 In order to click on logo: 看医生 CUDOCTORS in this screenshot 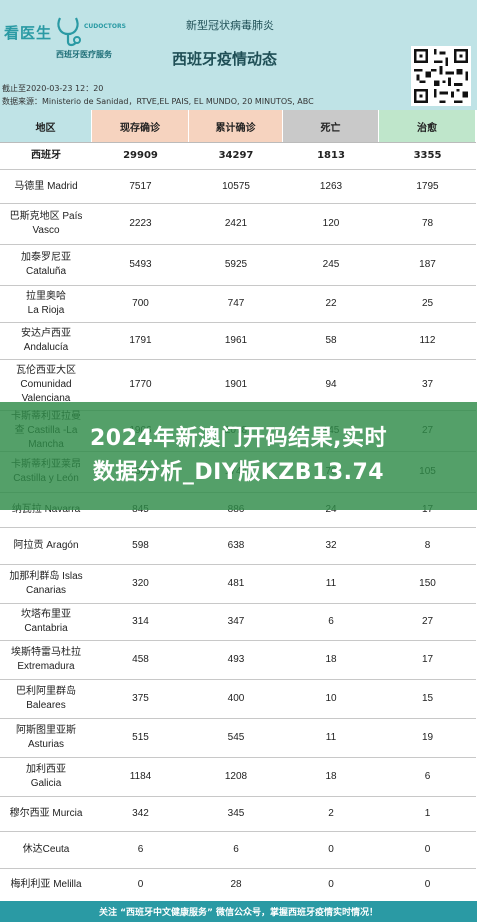, I will do `click(65, 32)`.